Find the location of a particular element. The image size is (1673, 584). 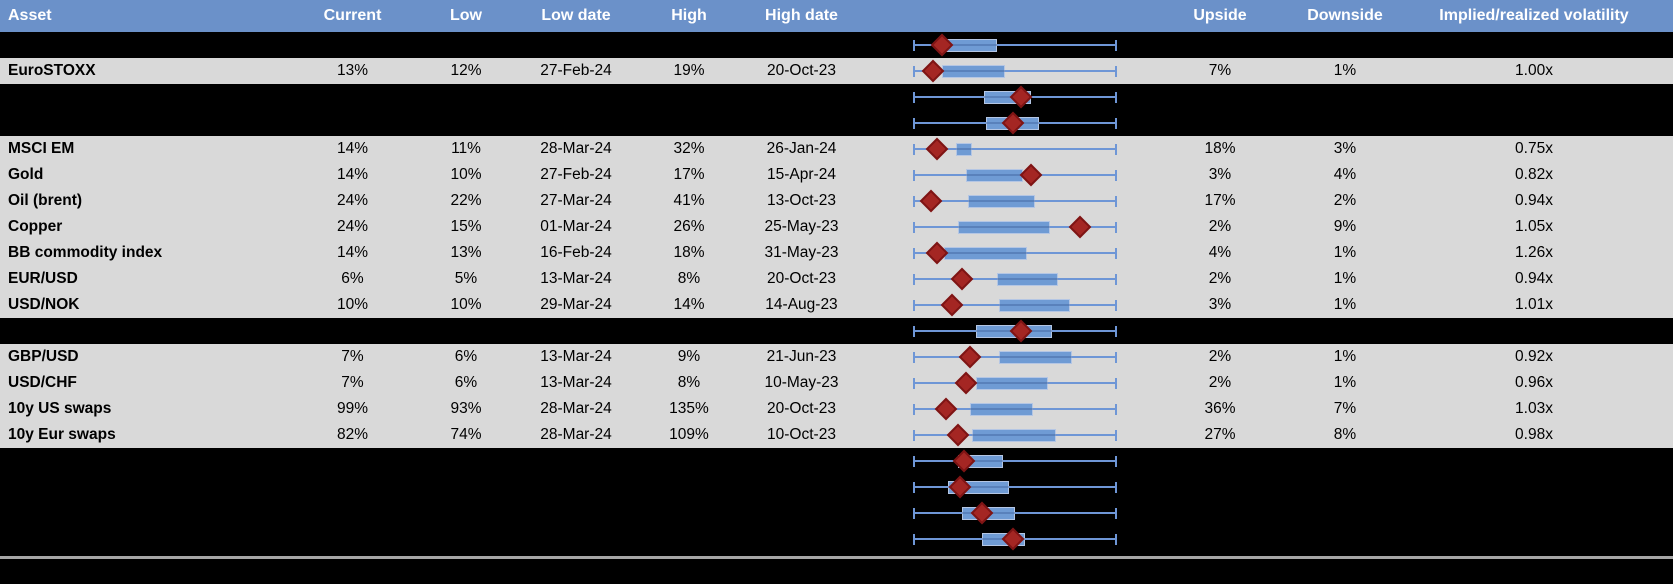

current-cell: 7% is located at coordinates (352, 356).